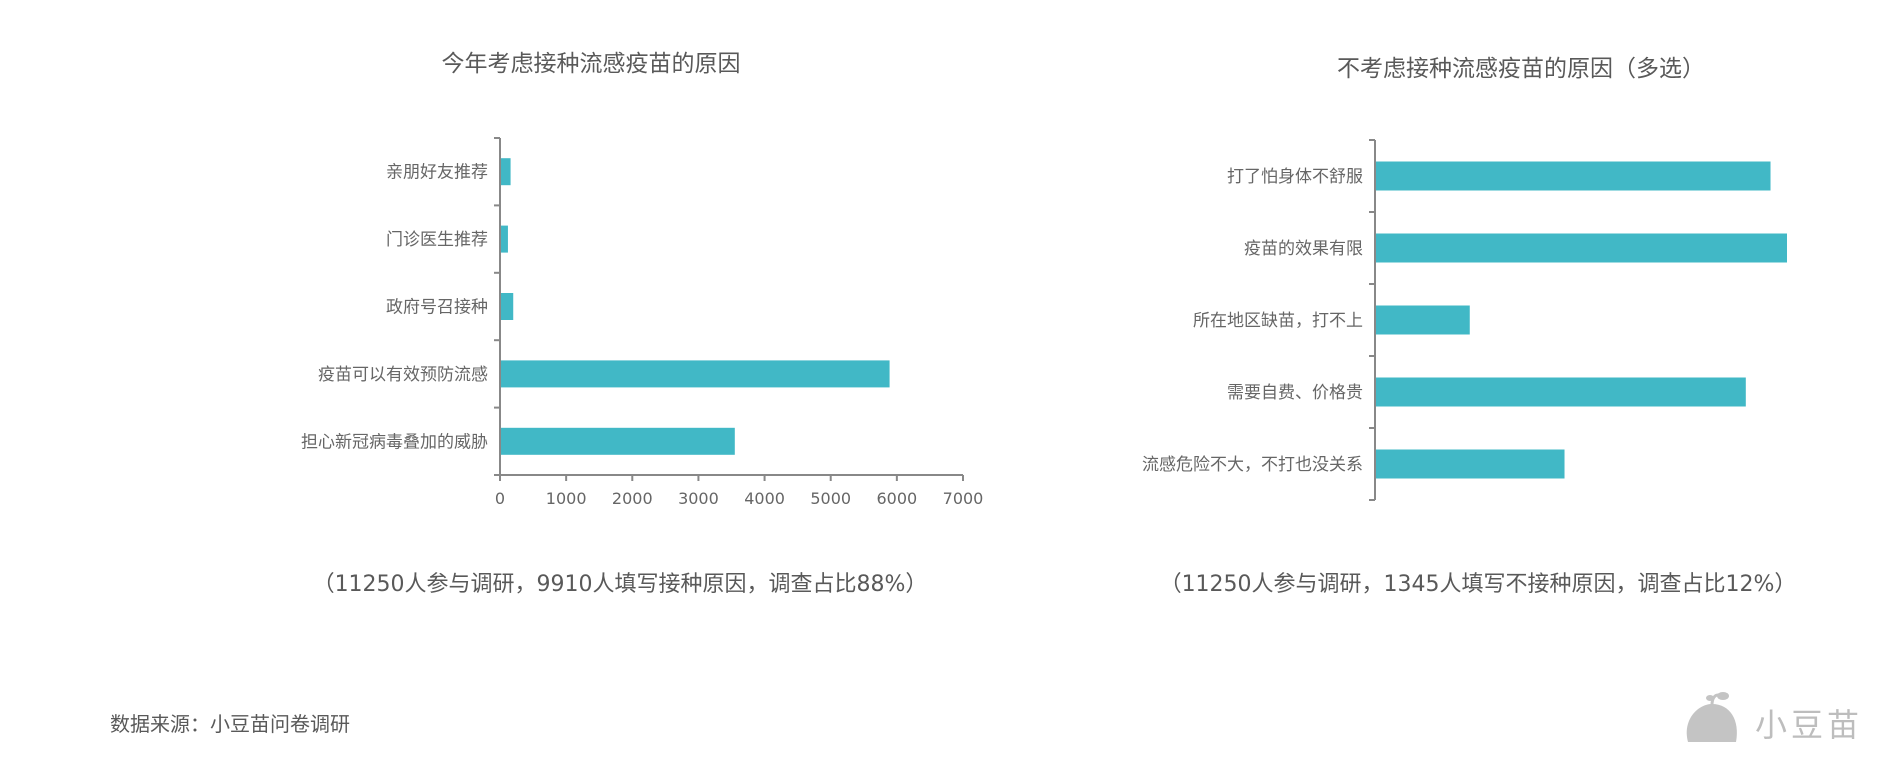  What do you see at coordinates (437, 173) in the screenshot?
I see `category-label: 亲朋好友推荐` at bounding box center [437, 173].